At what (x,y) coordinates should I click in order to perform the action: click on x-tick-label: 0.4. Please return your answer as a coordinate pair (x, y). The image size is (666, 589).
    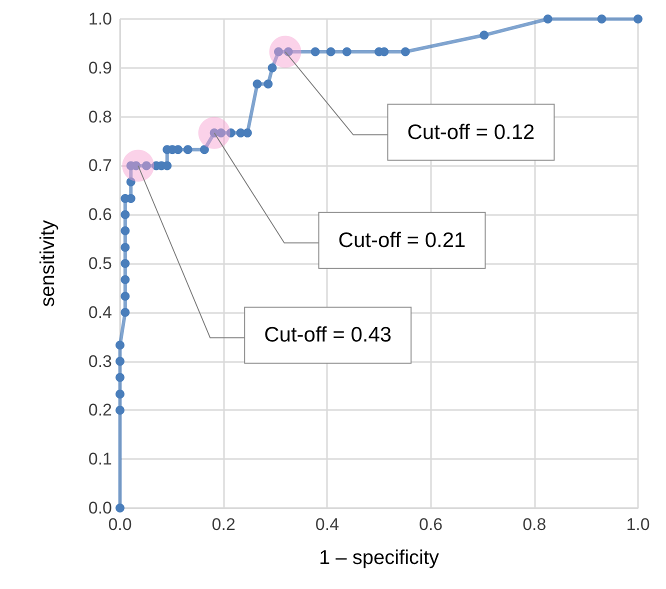
    Looking at the image, I should click on (327, 524).